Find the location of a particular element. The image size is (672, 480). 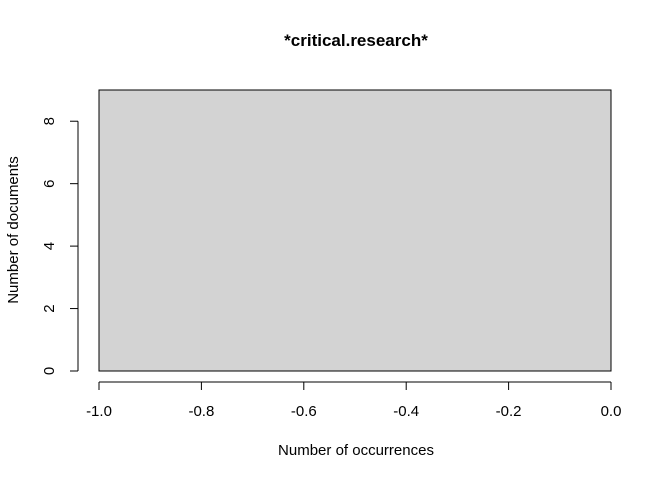

x-tick-label: -0.2 is located at coordinates (509, 411).